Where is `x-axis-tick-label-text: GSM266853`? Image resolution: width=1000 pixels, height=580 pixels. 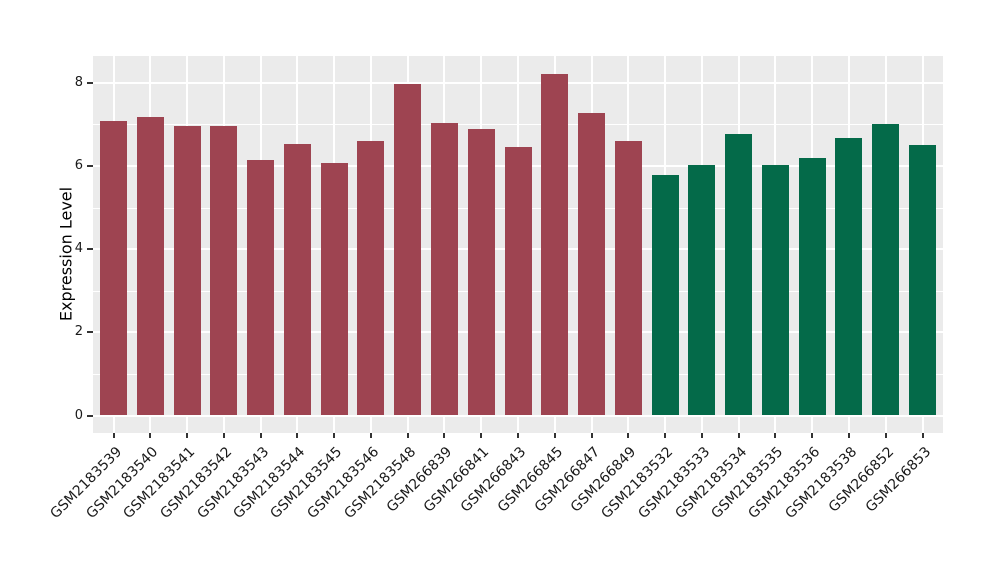 x-axis-tick-label-text: GSM266853 is located at coordinates (898, 480).